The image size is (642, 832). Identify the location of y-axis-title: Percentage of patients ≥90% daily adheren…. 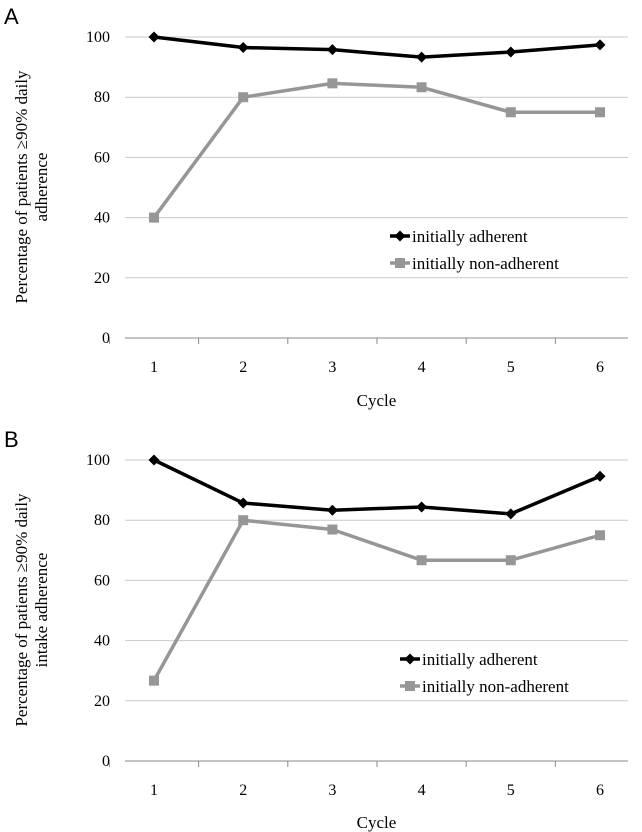
(31, 187).